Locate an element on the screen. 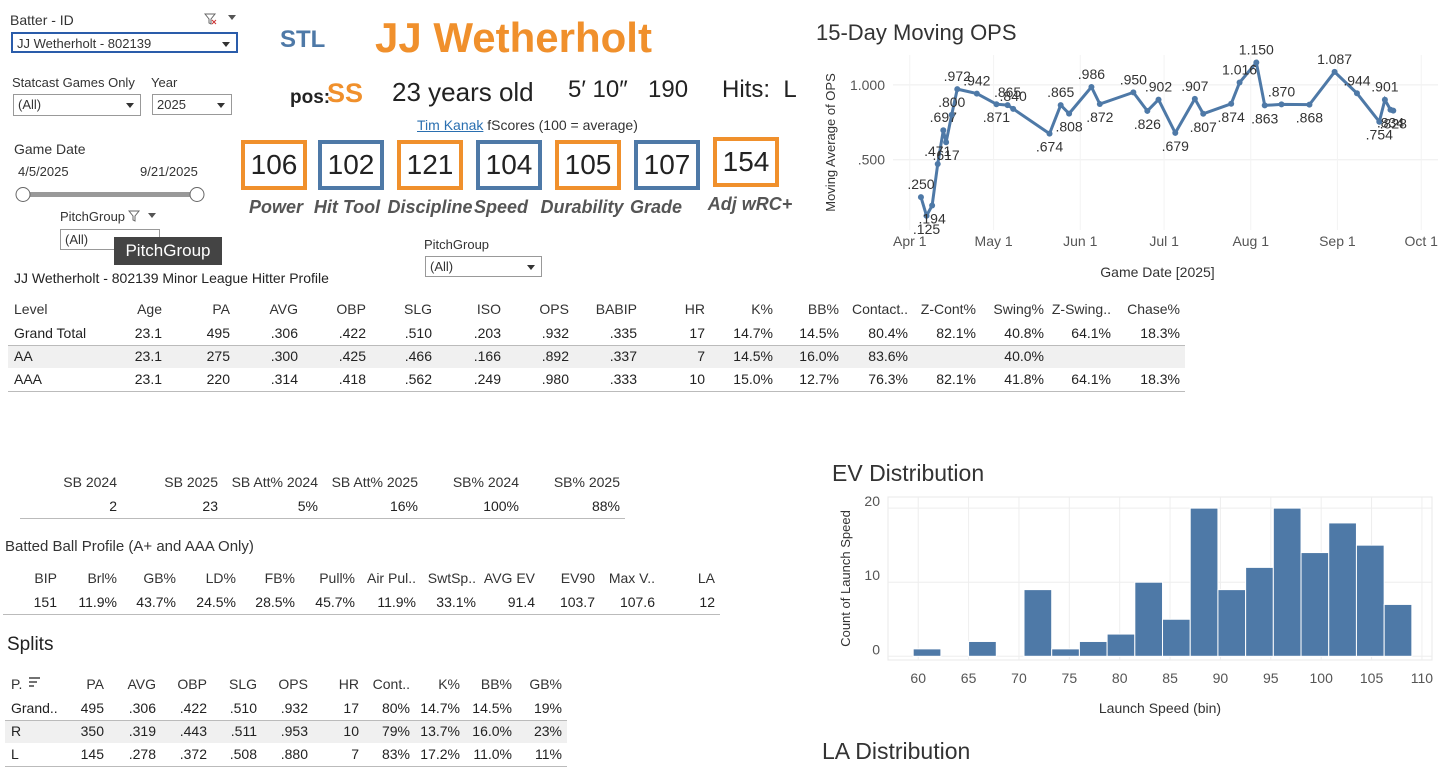 The width and height of the screenshot is (1456, 777). column-header: SB Att% 2024 is located at coordinates (274, 482).